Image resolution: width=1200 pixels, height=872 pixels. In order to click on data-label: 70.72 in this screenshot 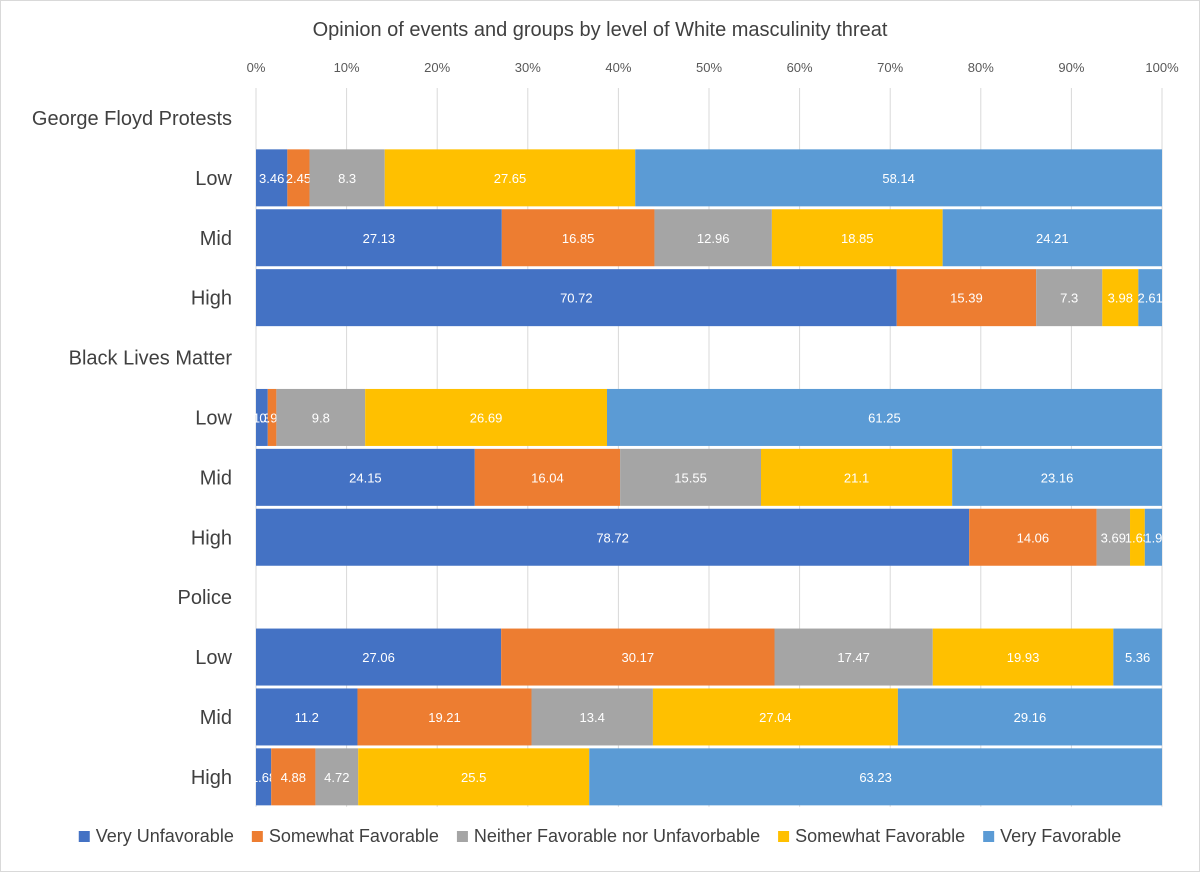, I will do `click(576, 298)`.